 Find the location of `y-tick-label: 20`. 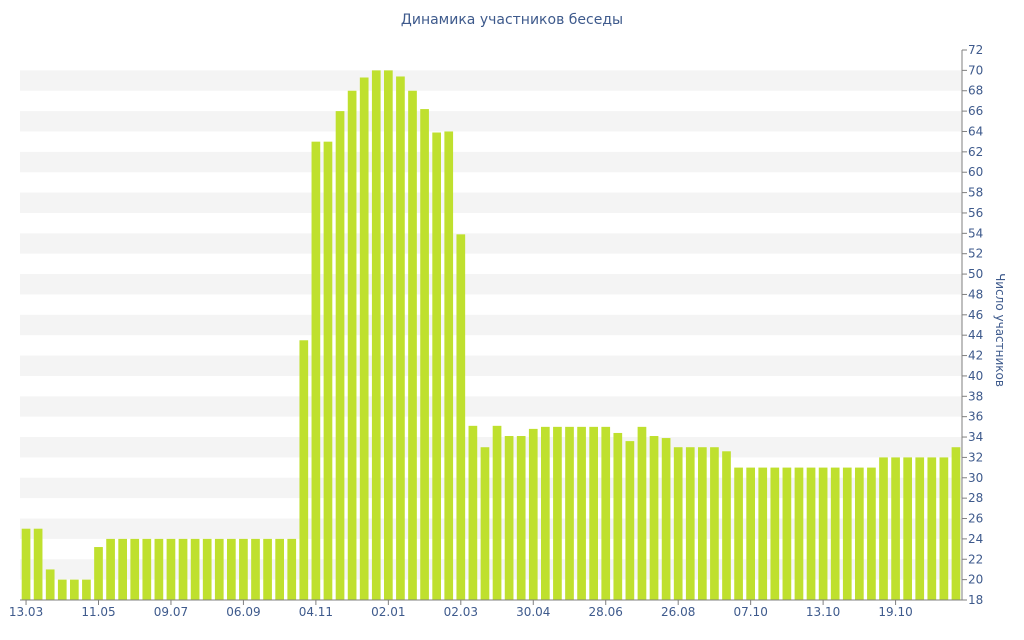

y-tick-label: 20 is located at coordinates (975, 580).